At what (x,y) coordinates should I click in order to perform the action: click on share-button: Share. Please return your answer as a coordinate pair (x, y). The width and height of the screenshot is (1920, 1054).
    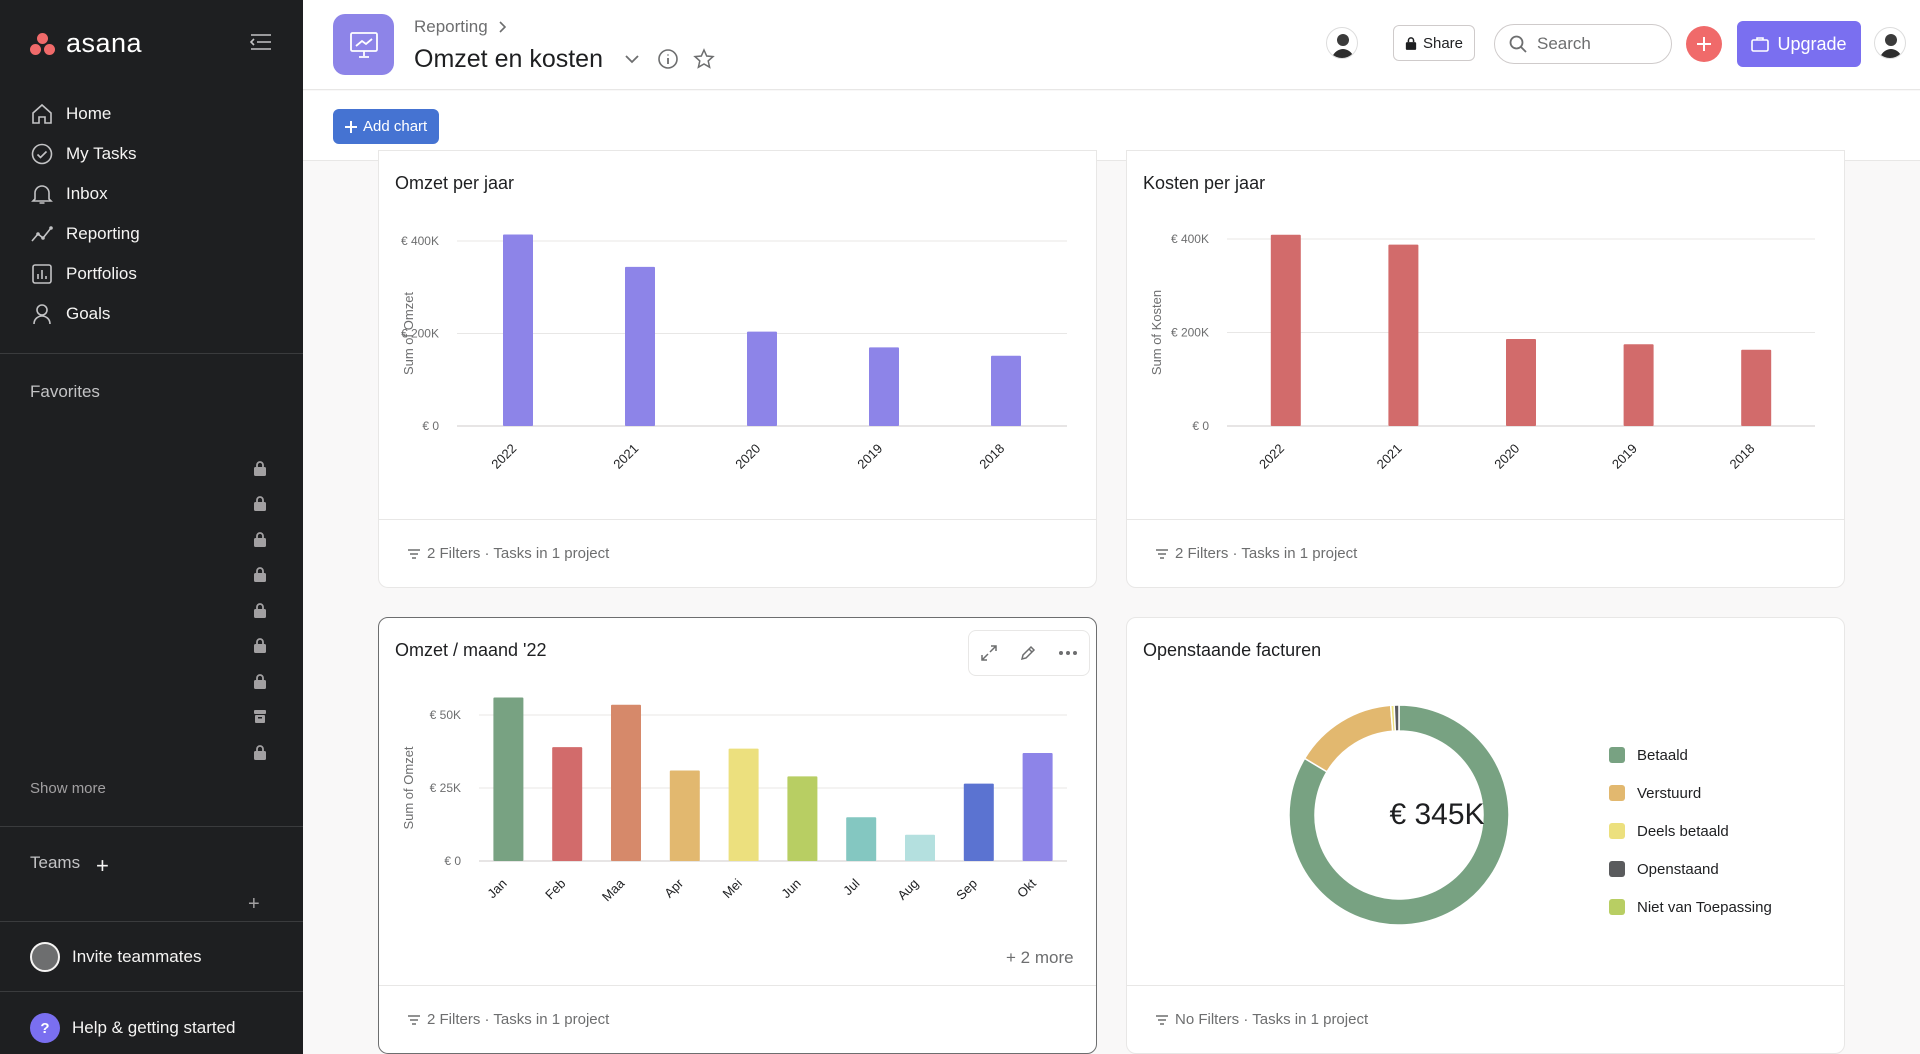
    Looking at the image, I should click on (1434, 43).